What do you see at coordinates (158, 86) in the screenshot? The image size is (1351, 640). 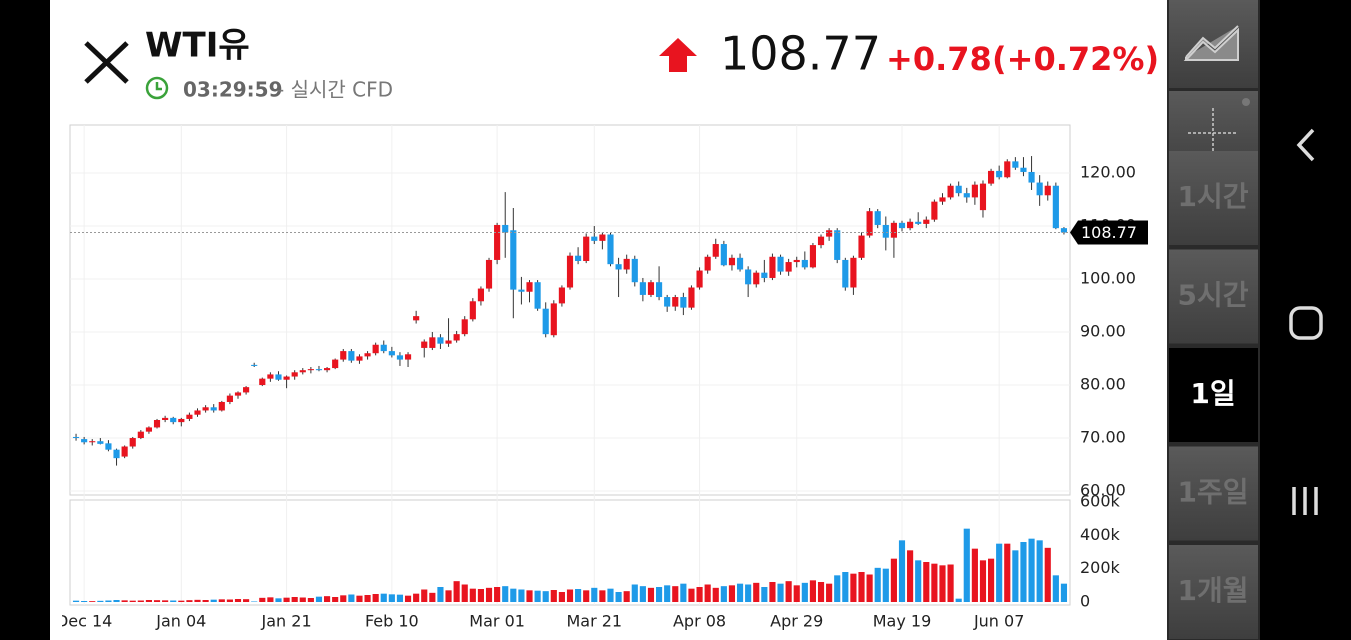 I see `clock-hand` at bounding box center [158, 86].